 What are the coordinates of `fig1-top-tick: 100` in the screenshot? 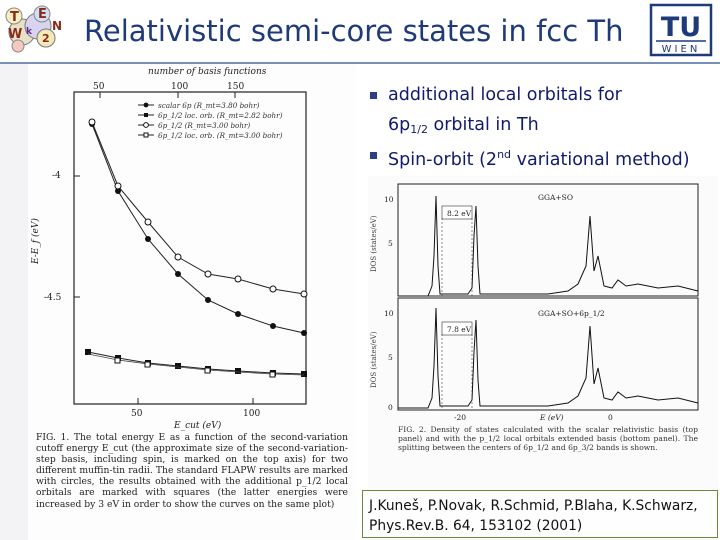 It's located at (179, 87).